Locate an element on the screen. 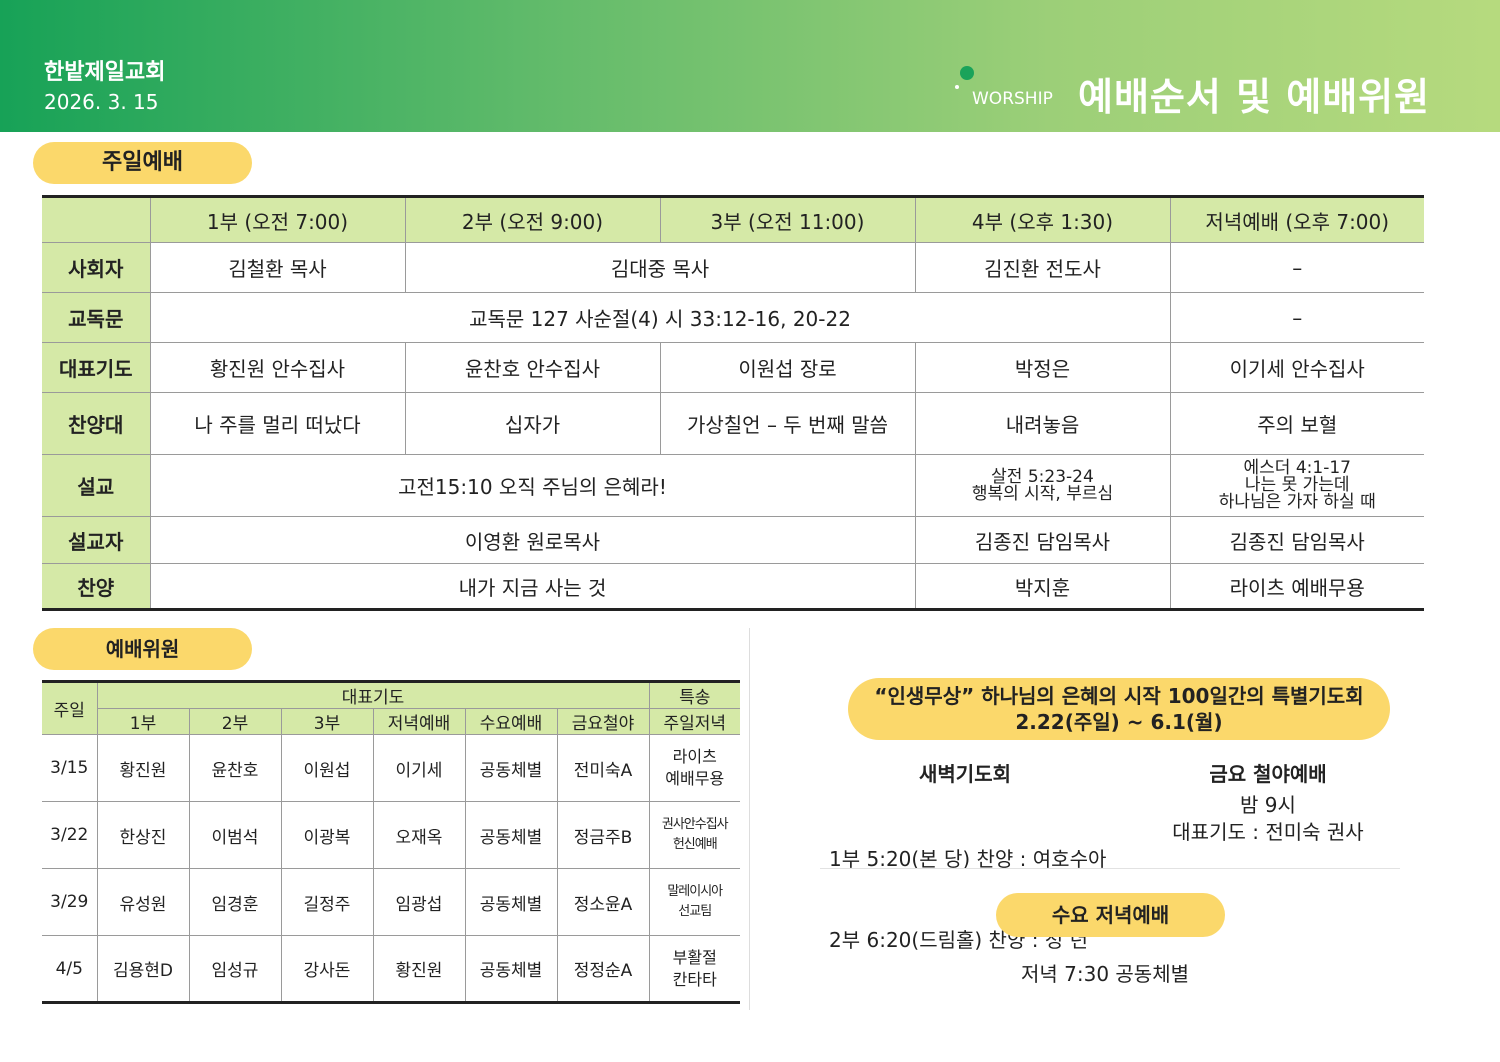 The height and width of the screenshot is (1062, 1500). table-cell: 살전 5:23-24 행복의 시작, 부르심 is located at coordinates (1042, 485).